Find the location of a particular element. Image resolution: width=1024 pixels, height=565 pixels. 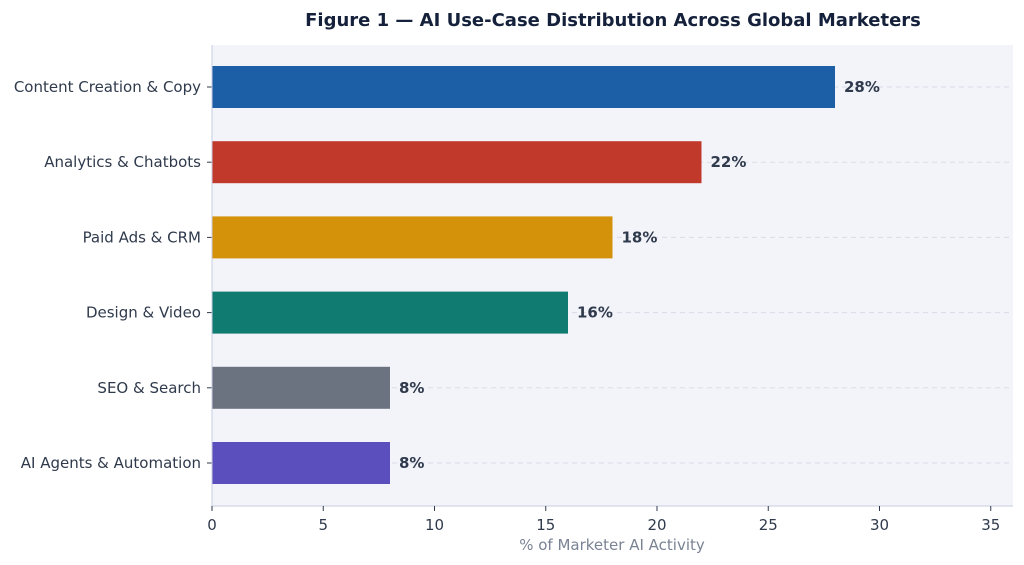

category-label: Analytics & Chatbots is located at coordinates (122, 162).